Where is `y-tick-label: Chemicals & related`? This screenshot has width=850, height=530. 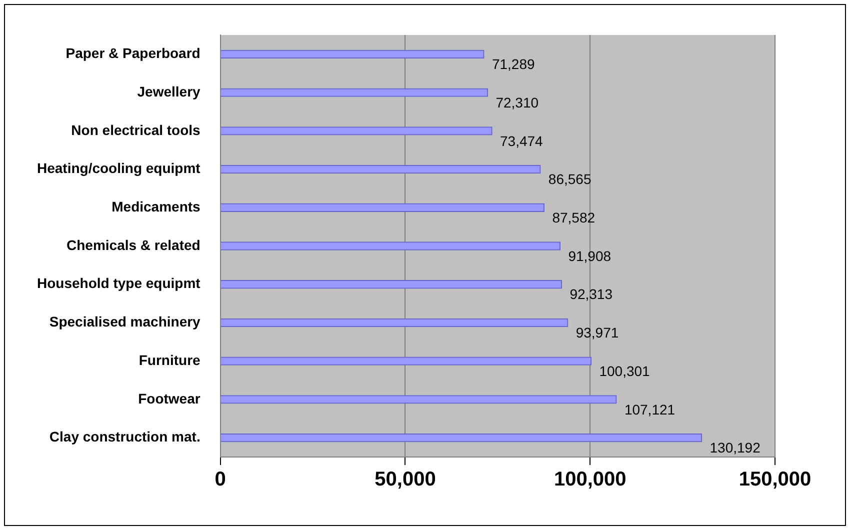
y-tick-label: Chemicals & related is located at coordinates (133, 244).